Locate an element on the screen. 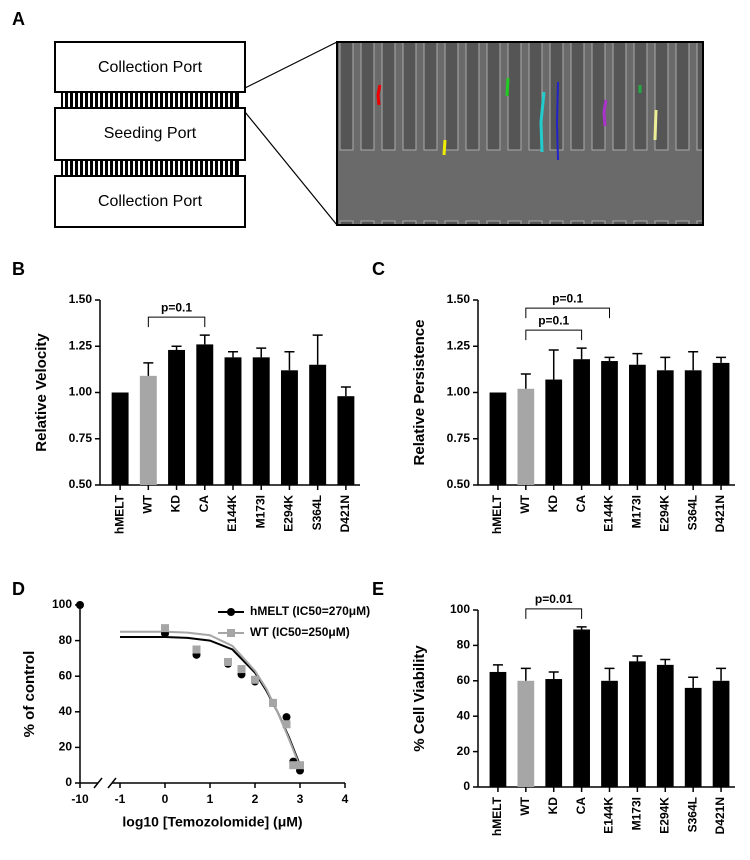  y-tick-label: 60 is located at coordinates (66, 675).